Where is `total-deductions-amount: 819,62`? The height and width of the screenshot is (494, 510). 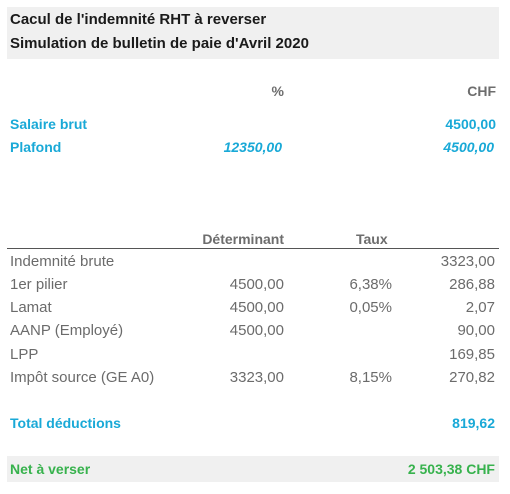
total-deductions-amount: 819,62 is located at coordinates (473, 423).